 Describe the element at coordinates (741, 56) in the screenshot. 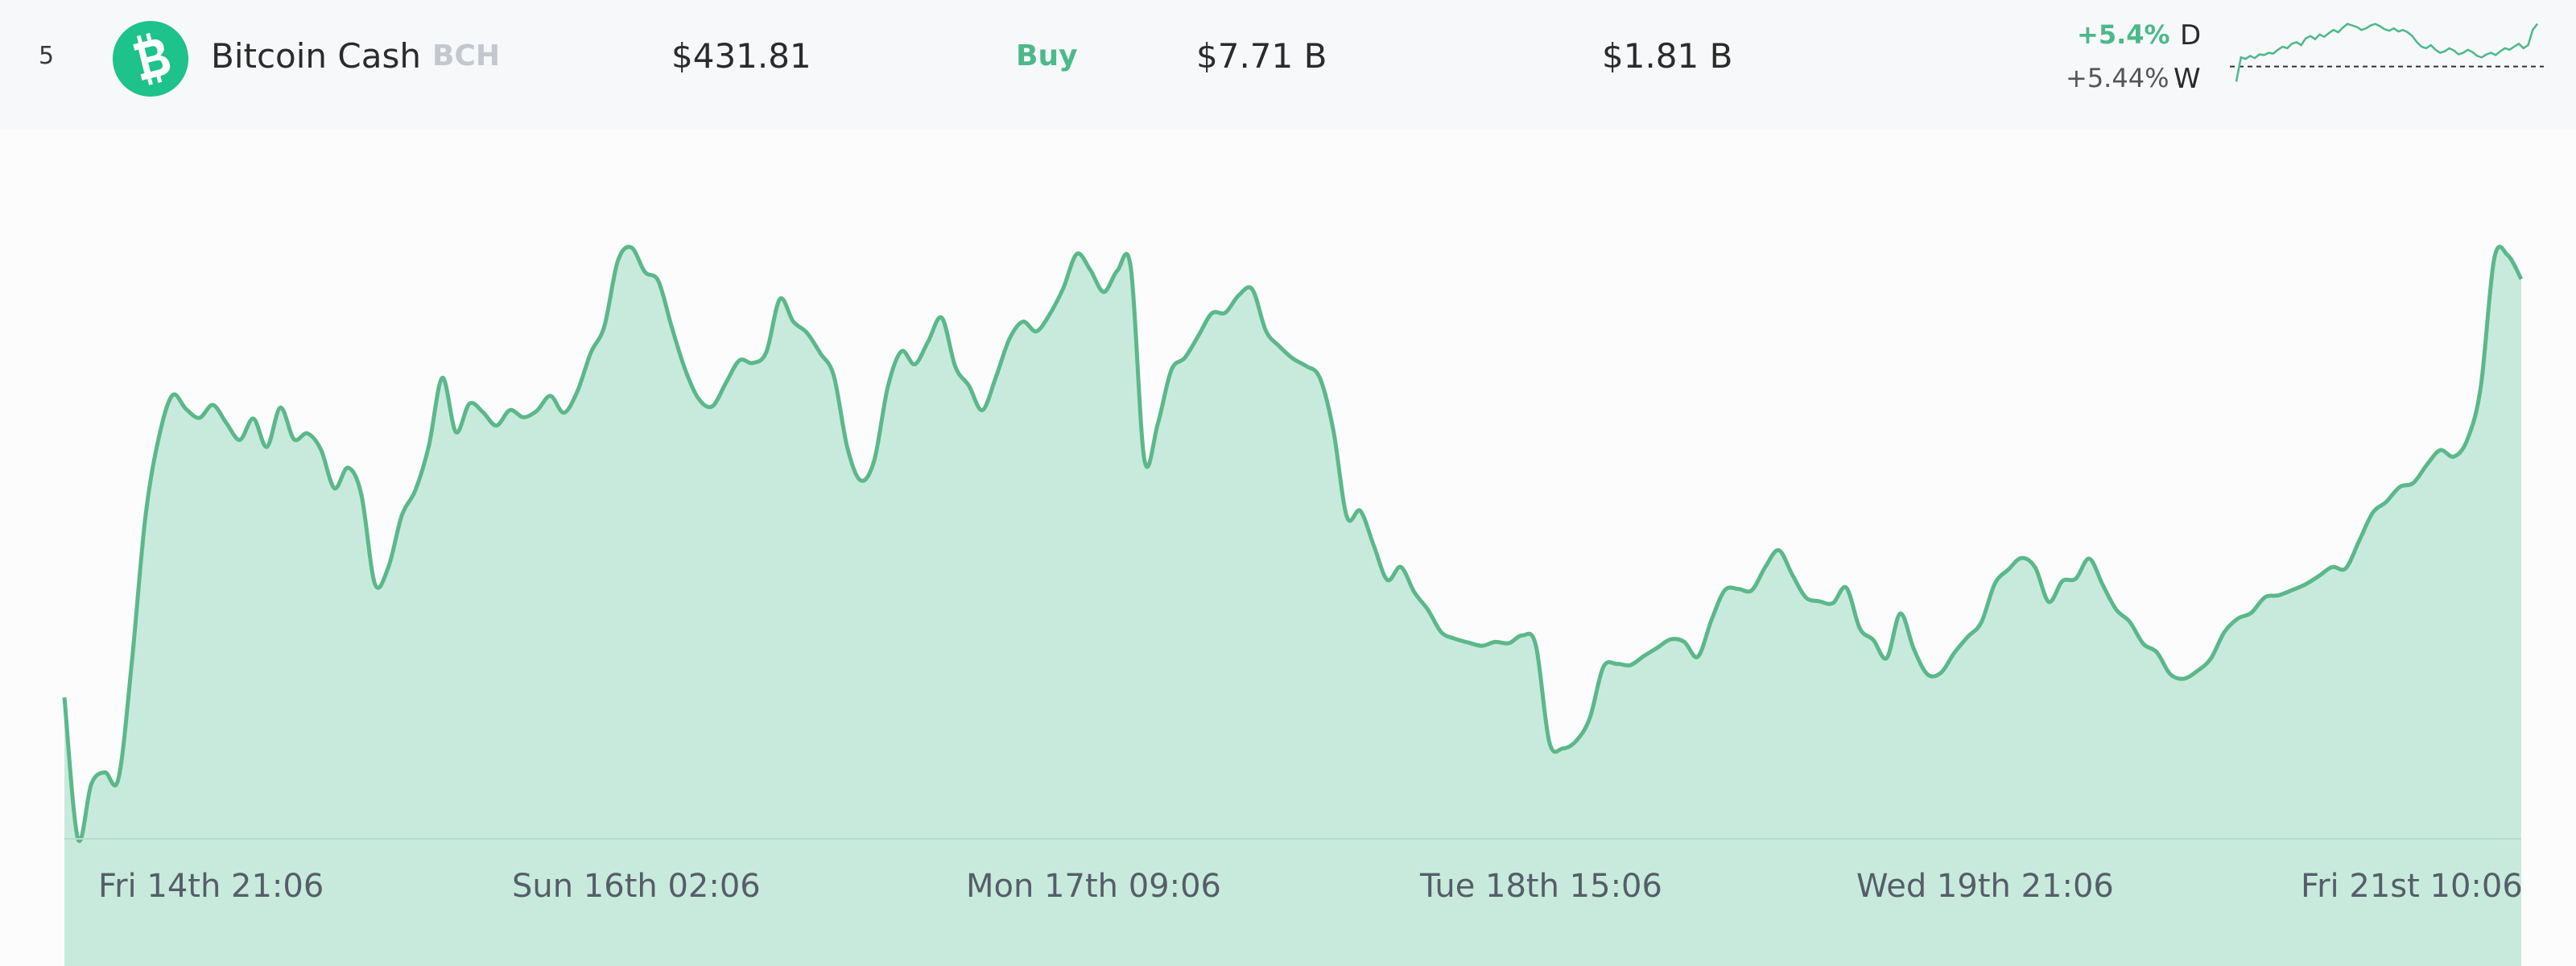

I see `price-value: $431.81` at that location.